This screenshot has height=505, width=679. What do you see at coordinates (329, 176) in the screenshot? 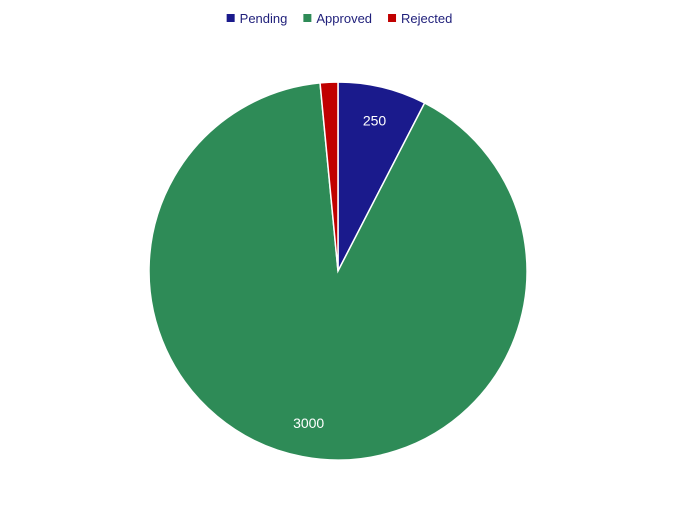
I see `pie-slice-rejected` at bounding box center [329, 176].